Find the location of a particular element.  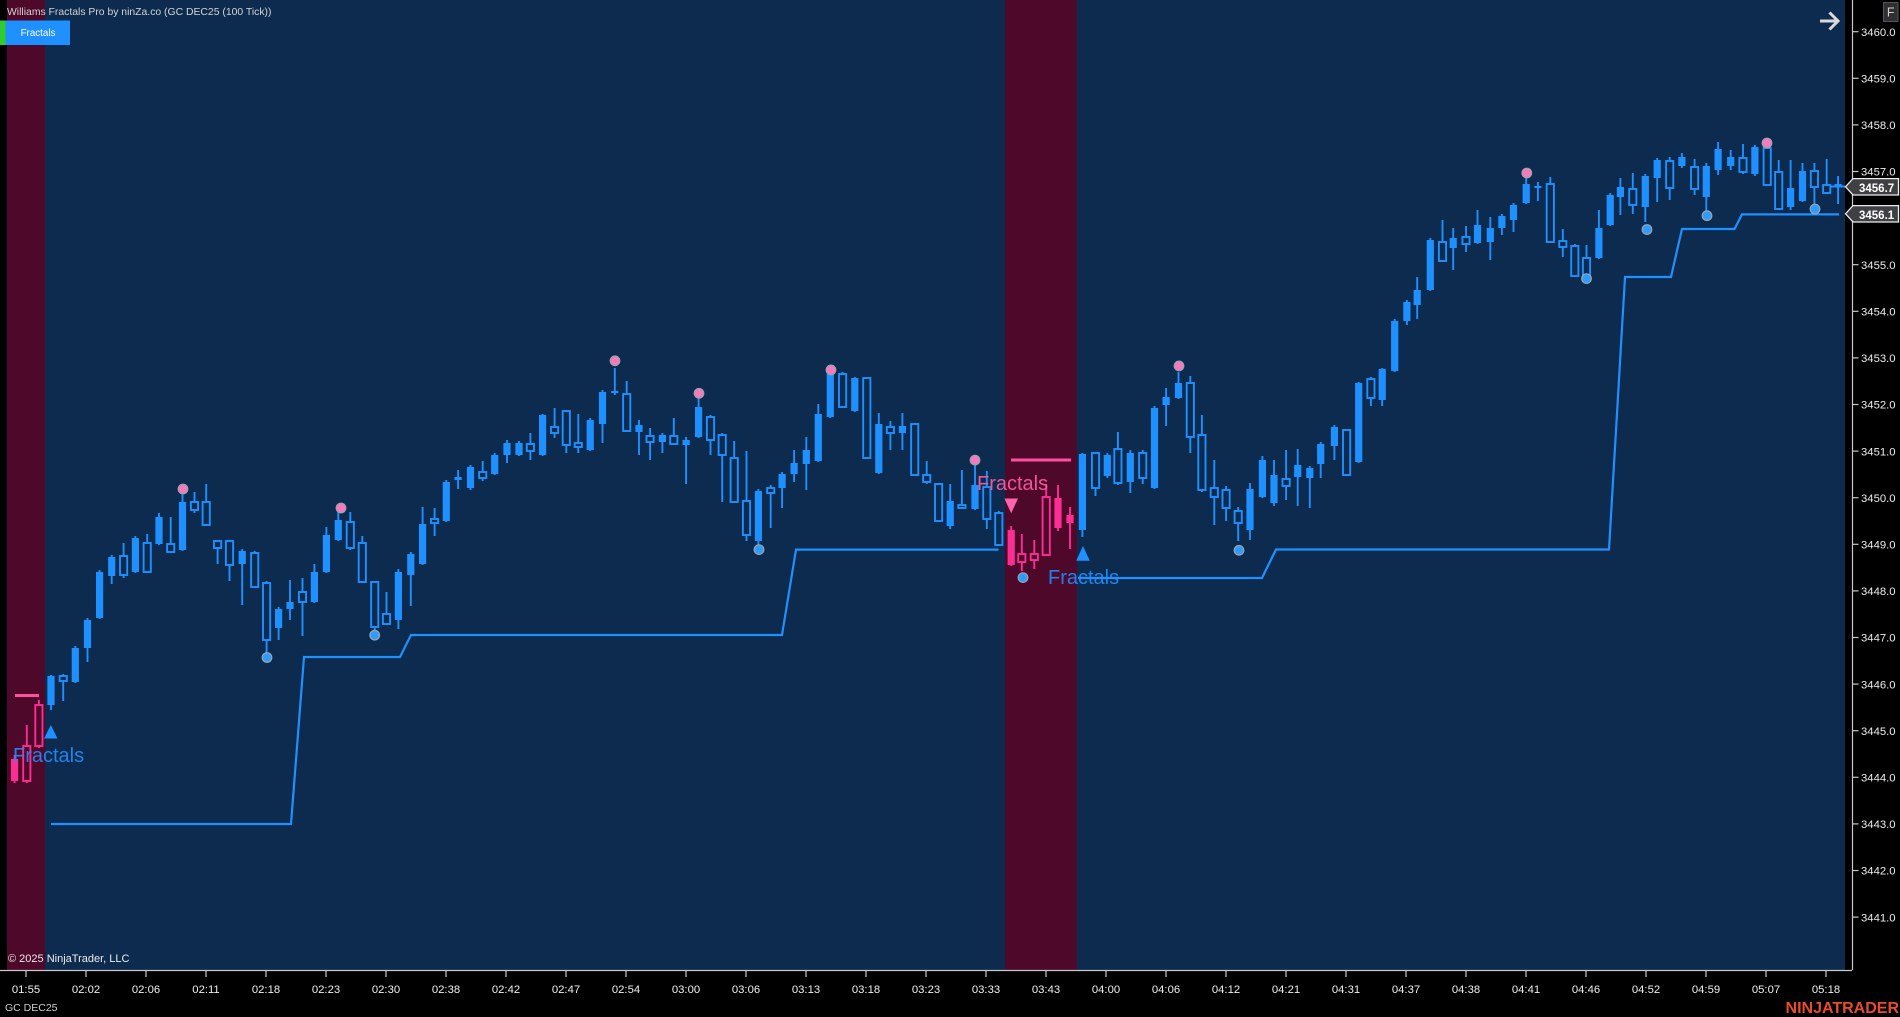

svg-text: 02:42 is located at coordinates (506, 990).